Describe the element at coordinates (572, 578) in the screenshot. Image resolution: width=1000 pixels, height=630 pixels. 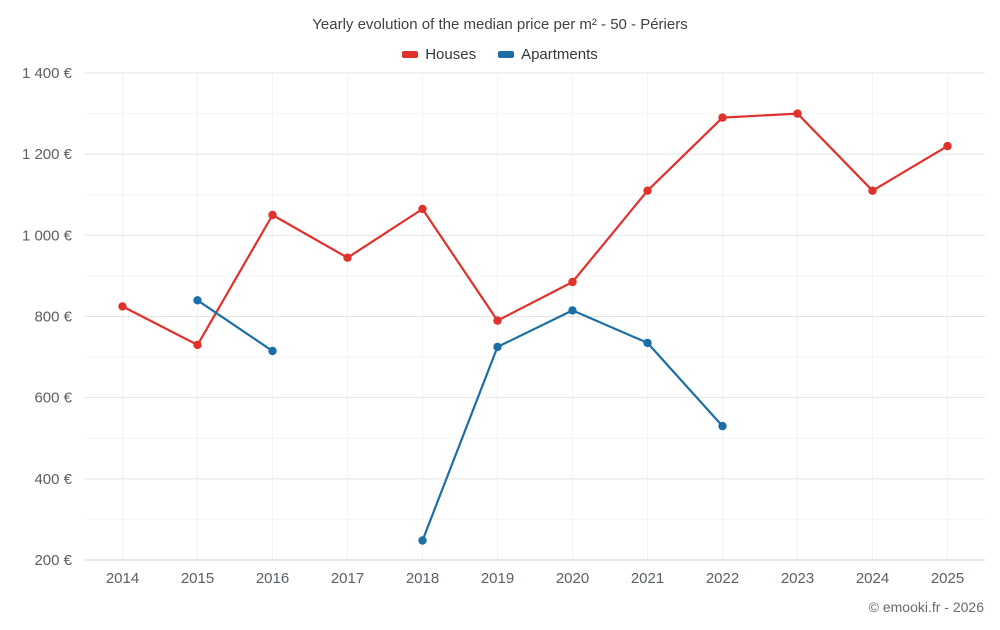
I see `x-tick-label: 2020` at that location.